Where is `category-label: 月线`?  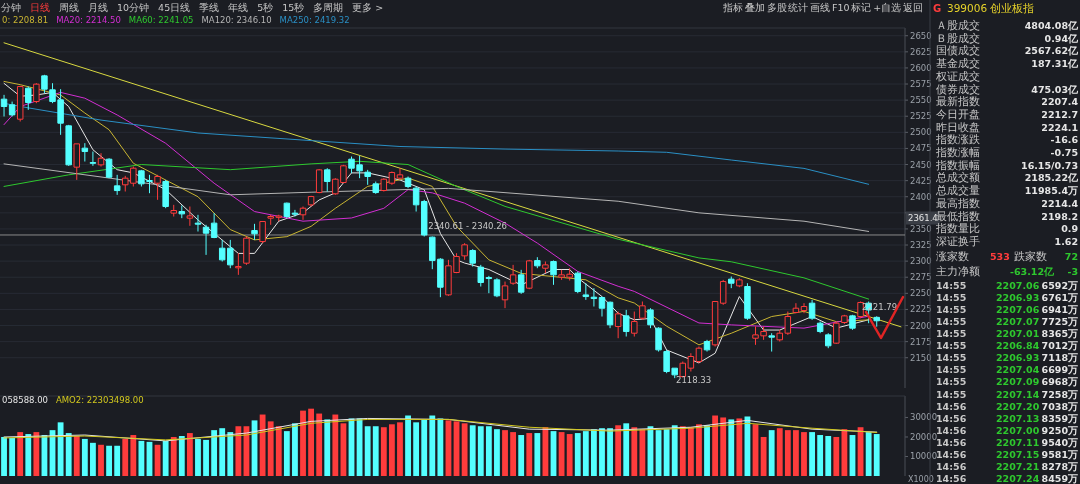 category-label: 月线 is located at coordinates (98, 7).